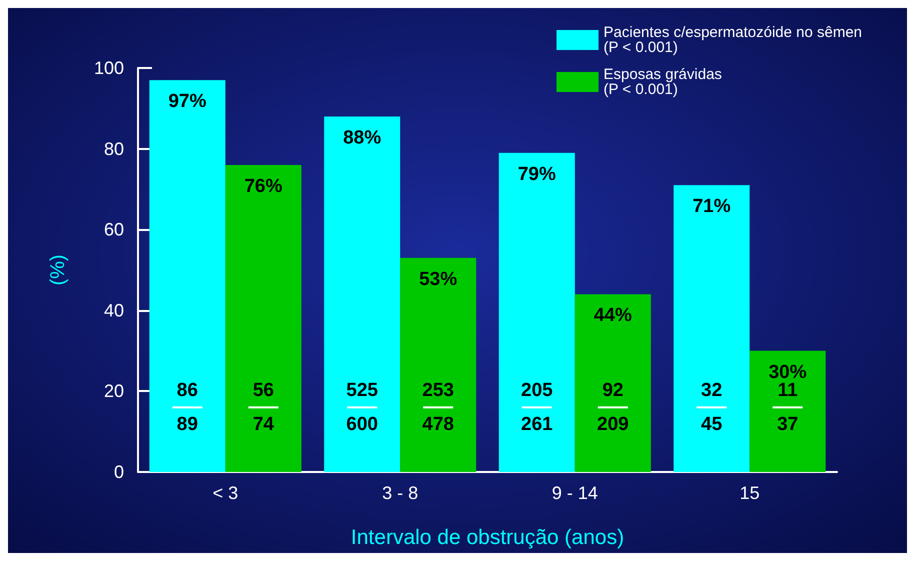 Image resolution: width=915 pixels, height=561 pixels. Describe the element at coordinates (613, 315) in the screenshot. I see `data-label: 44%` at that location.